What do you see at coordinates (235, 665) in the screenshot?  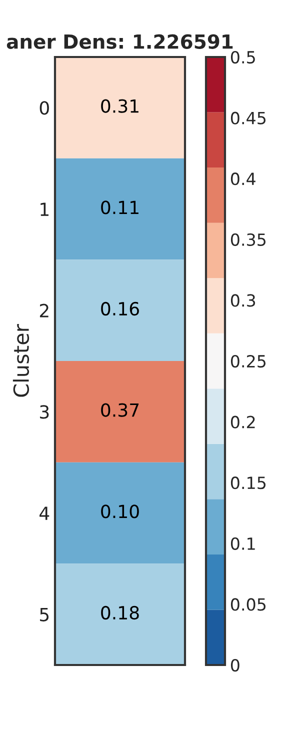 I see `color-bar-label: 0` at bounding box center [235, 665].